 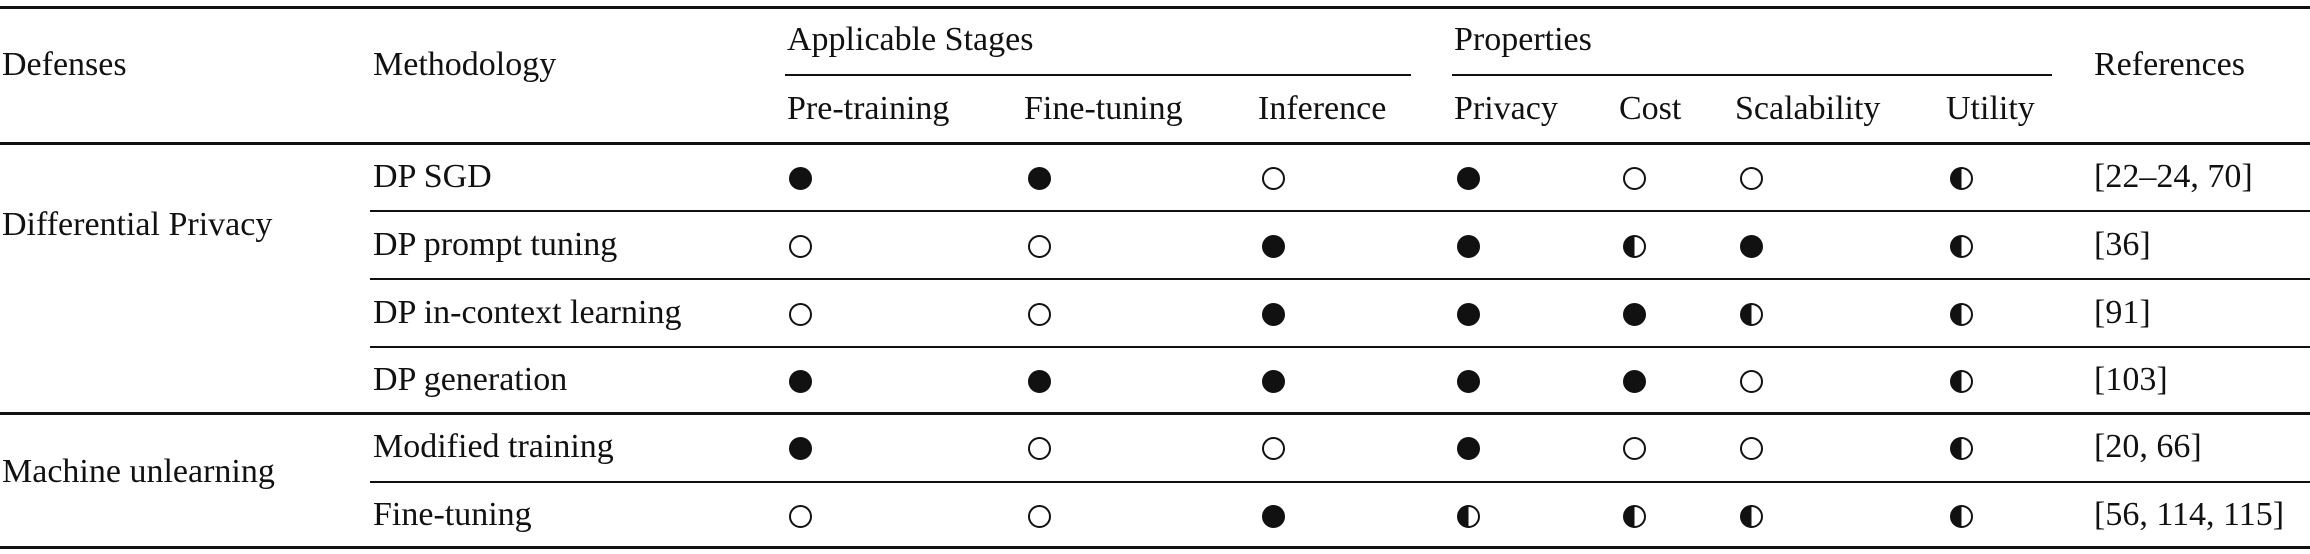 I want to click on top-rule, so click(x=1155, y=7).